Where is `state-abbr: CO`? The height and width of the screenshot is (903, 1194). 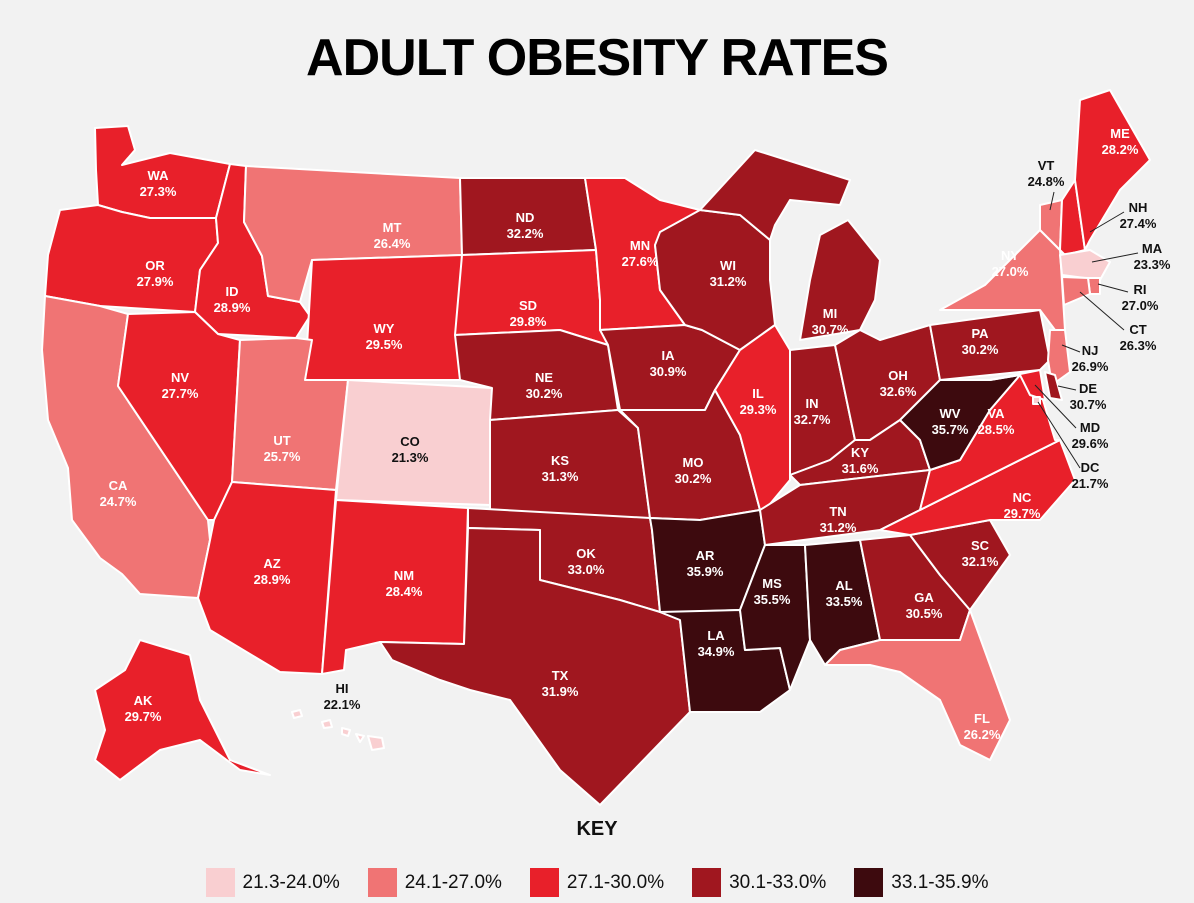 state-abbr: CO is located at coordinates (410, 441).